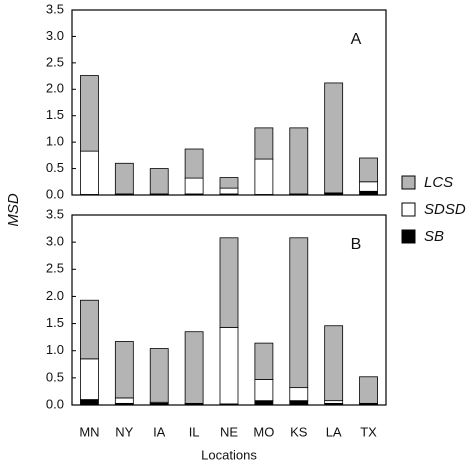  Describe the element at coordinates (434, 236) in the screenshot. I see `legend-label: SB` at that location.